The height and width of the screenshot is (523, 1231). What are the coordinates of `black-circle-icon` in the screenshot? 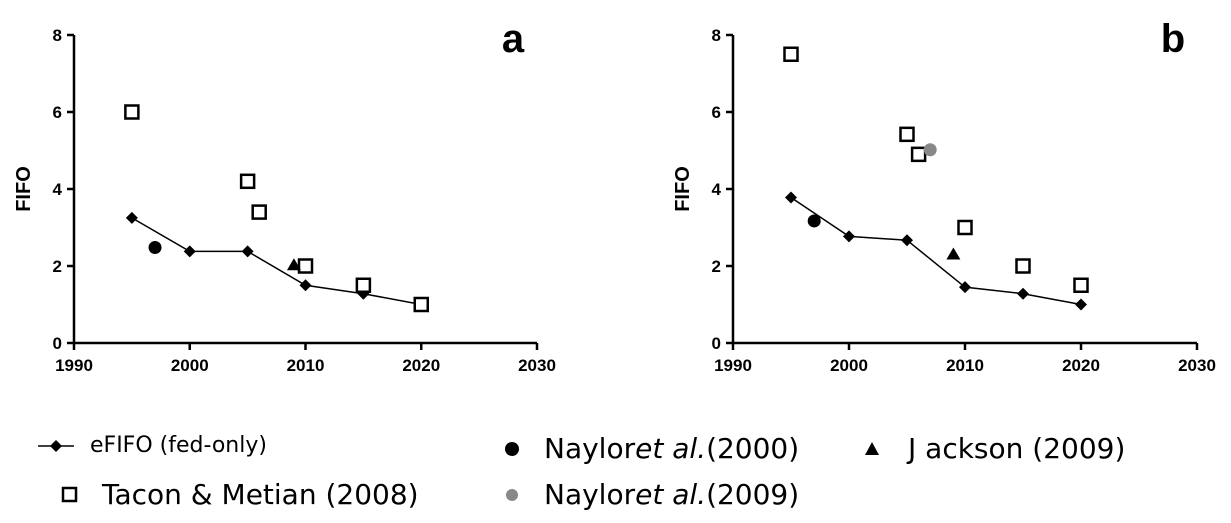 It's located at (512, 448).